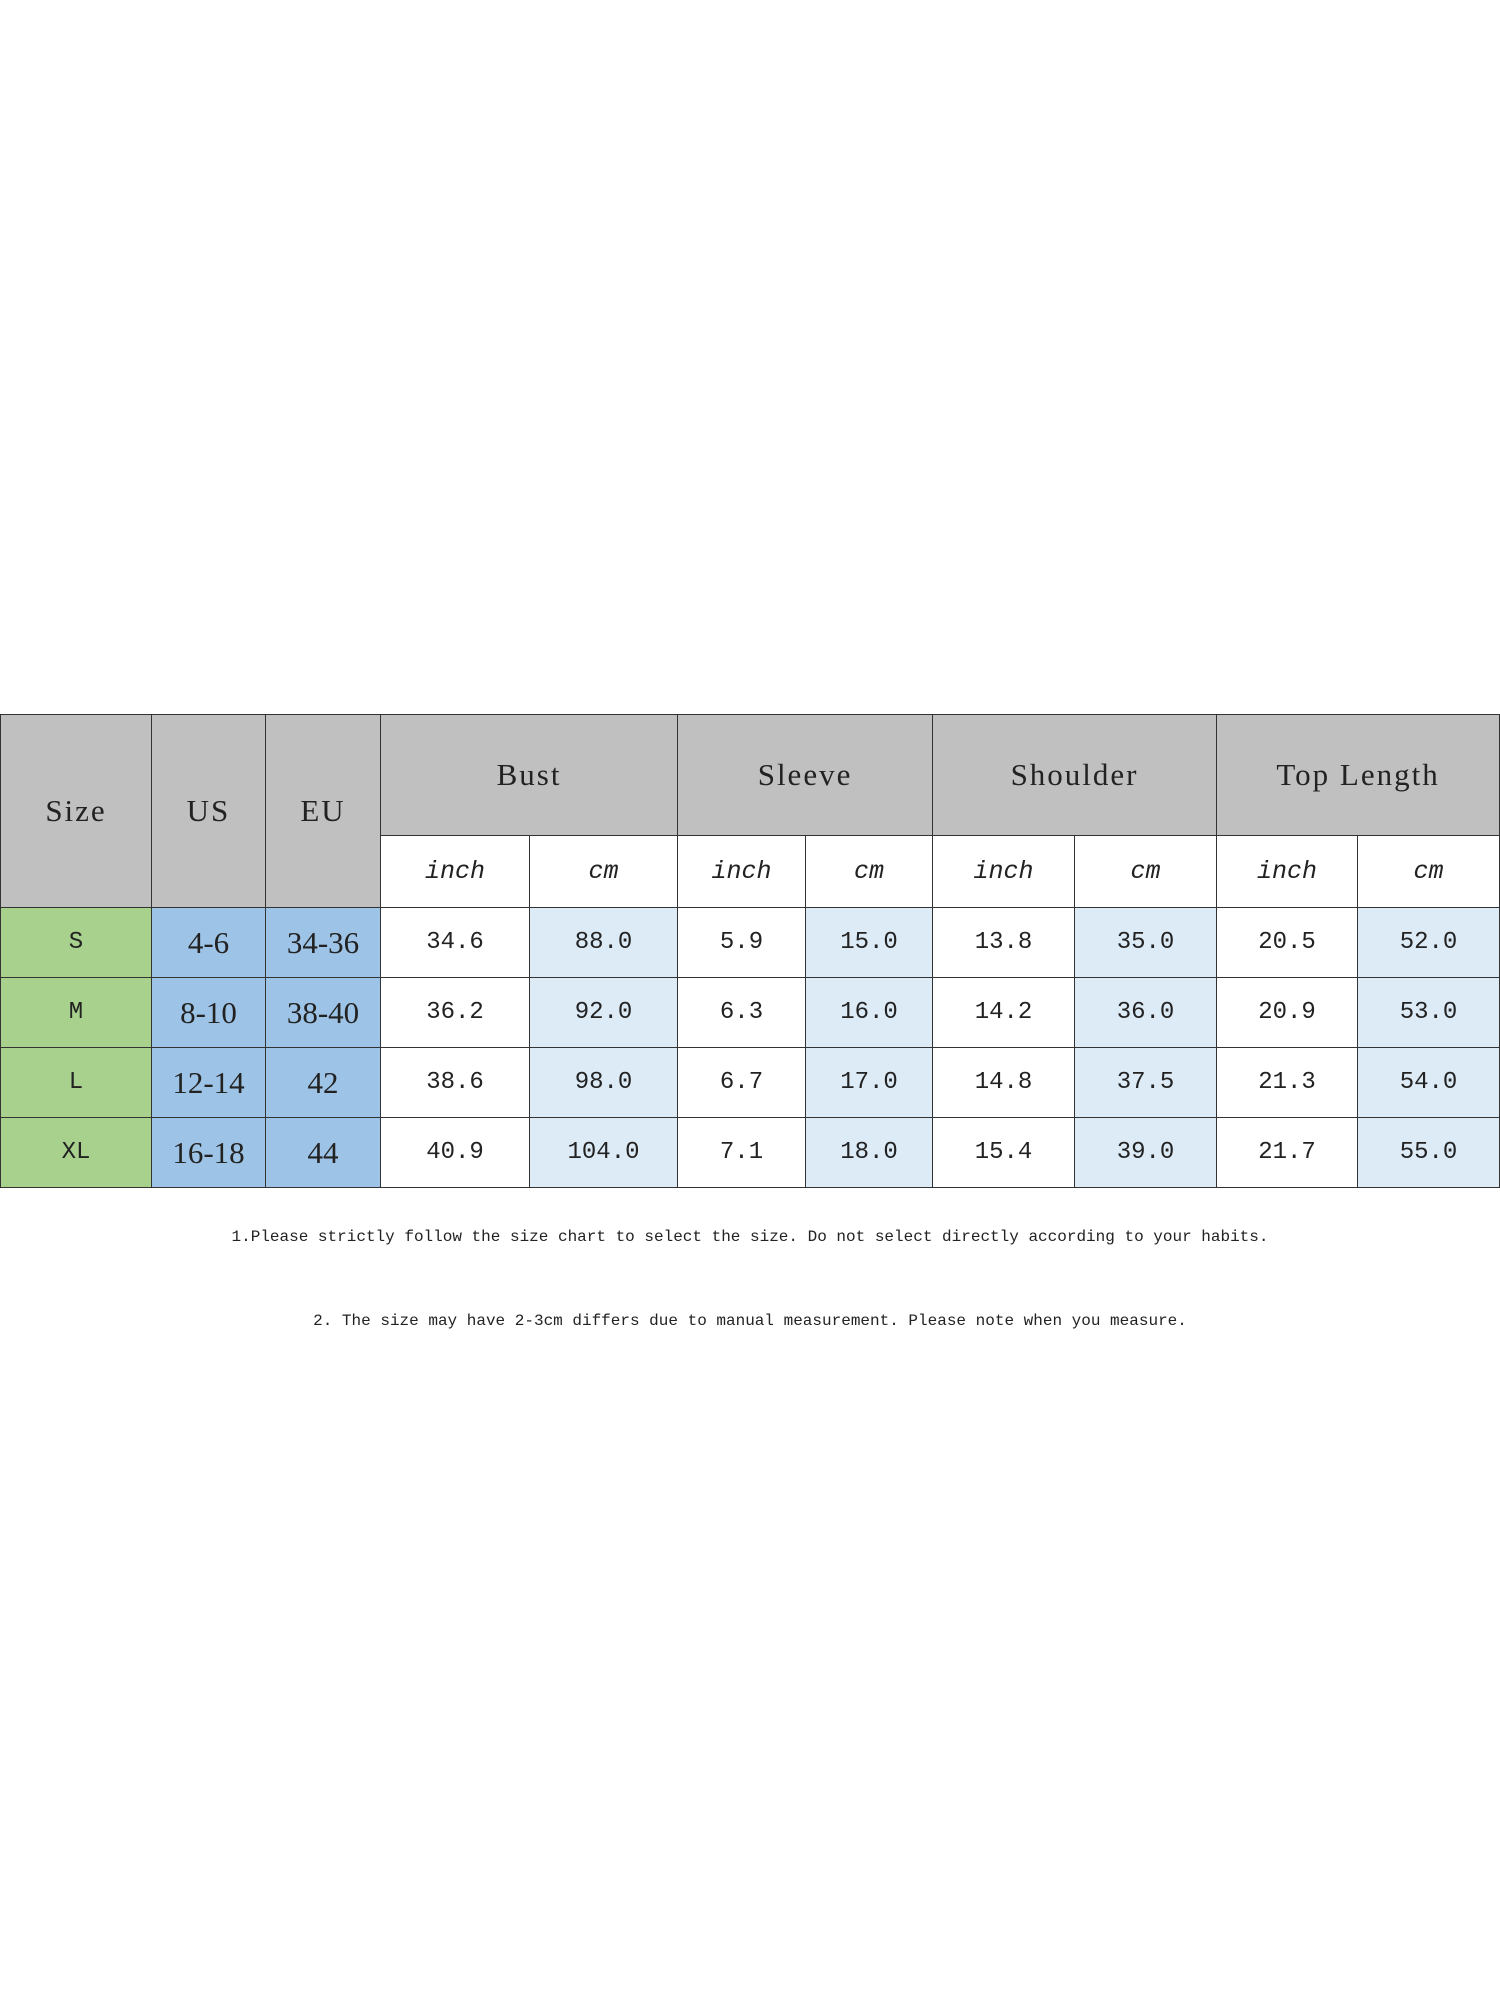 This screenshot has width=1500, height=2000. I want to click on unit-row: inch cm inch cm inch cm inch cm, so click(750, 871).